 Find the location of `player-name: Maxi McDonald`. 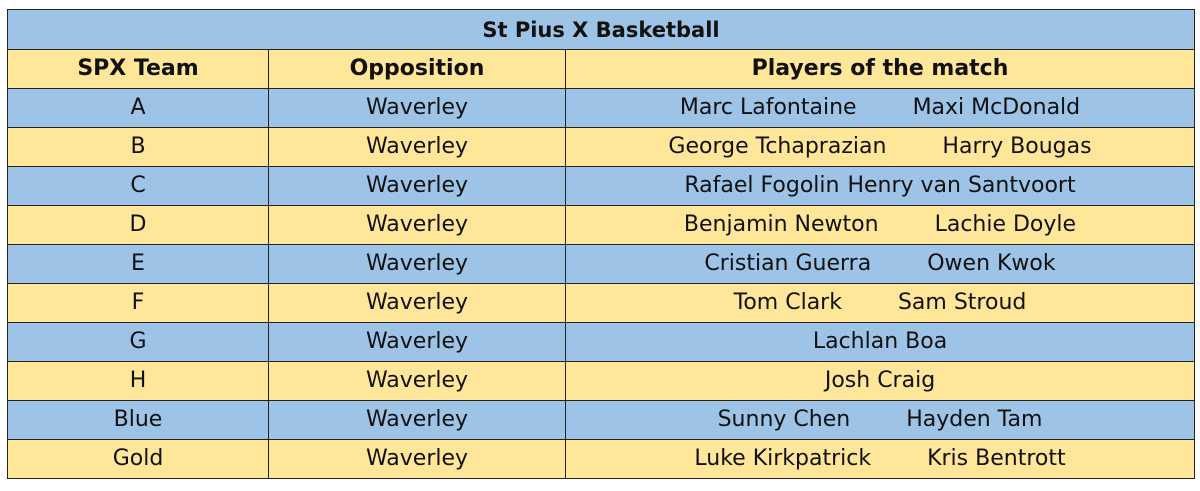

player-name: Maxi McDonald is located at coordinates (996, 107).